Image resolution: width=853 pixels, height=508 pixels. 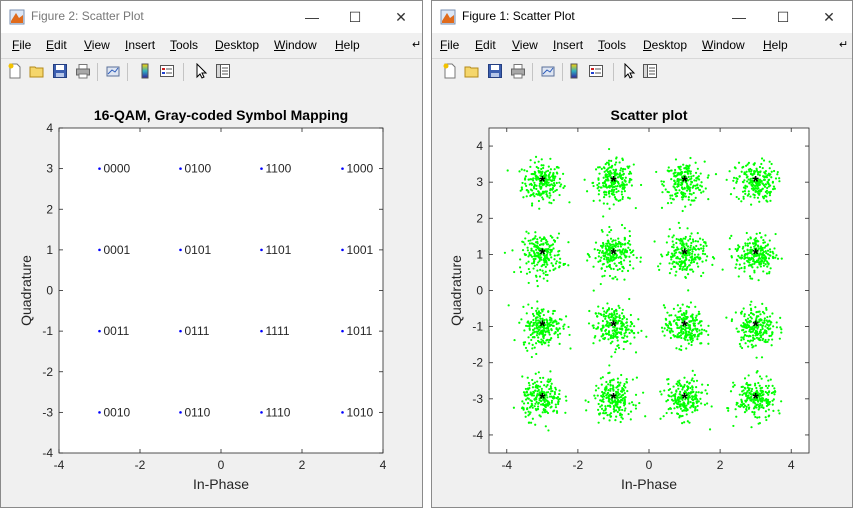 I want to click on symbol-label: 0110, so click(x=198, y=412).